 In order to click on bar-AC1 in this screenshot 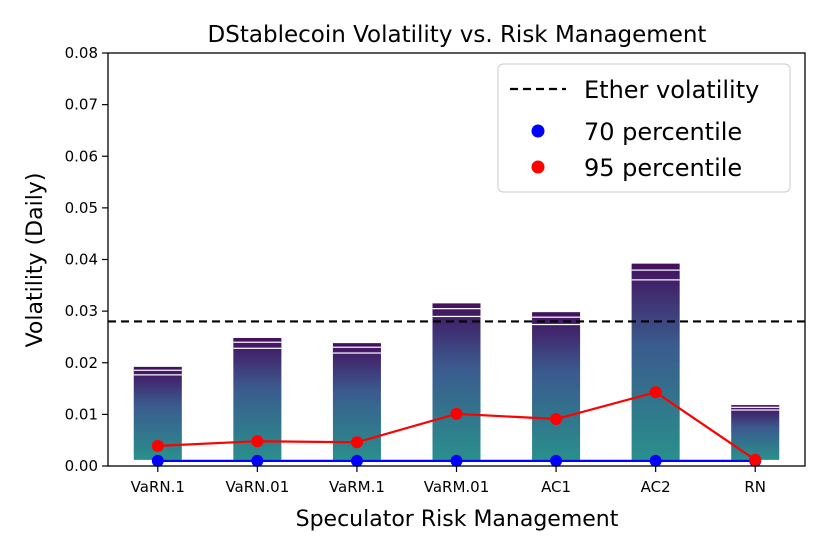, I will do `click(556, 386)`.